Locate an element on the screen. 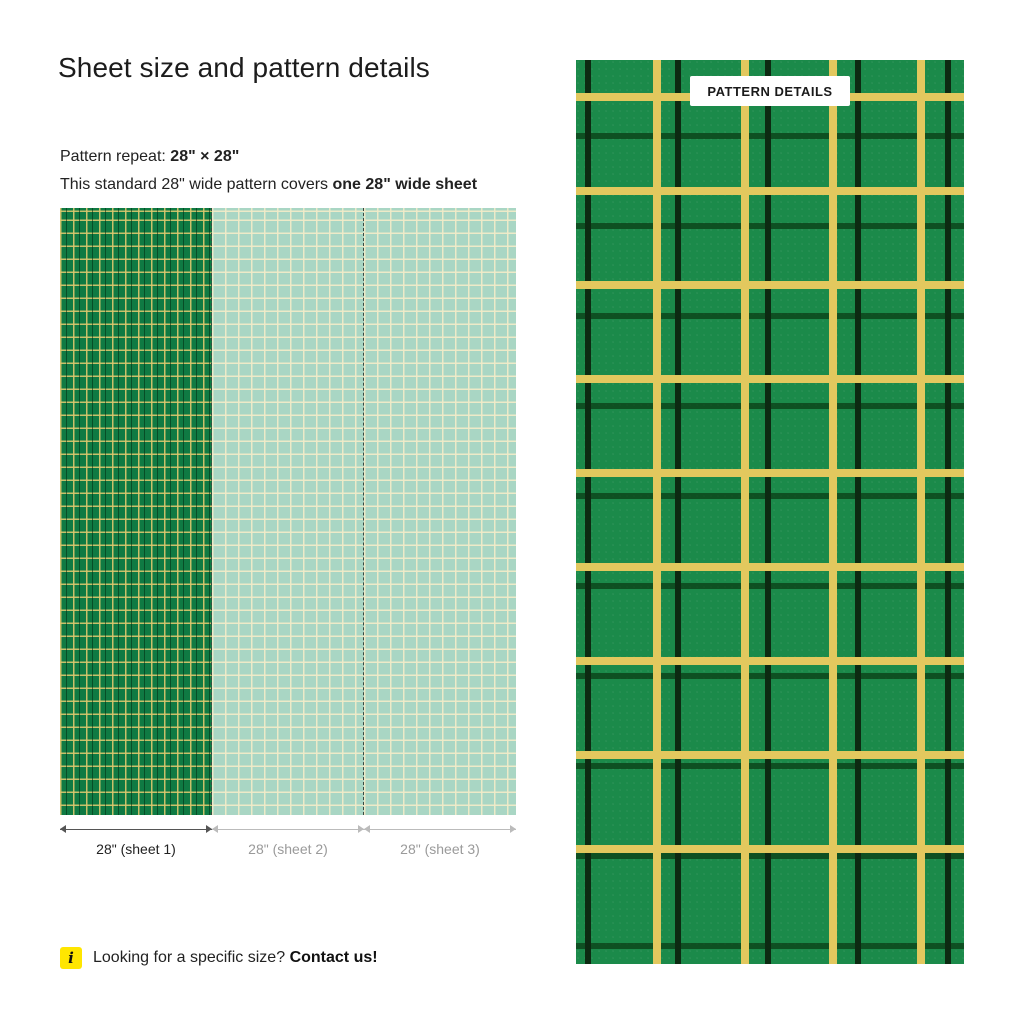 Image resolution: width=1024 pixels, height=1024 pixels. info-icon: i is located at coordinates (71, 958).